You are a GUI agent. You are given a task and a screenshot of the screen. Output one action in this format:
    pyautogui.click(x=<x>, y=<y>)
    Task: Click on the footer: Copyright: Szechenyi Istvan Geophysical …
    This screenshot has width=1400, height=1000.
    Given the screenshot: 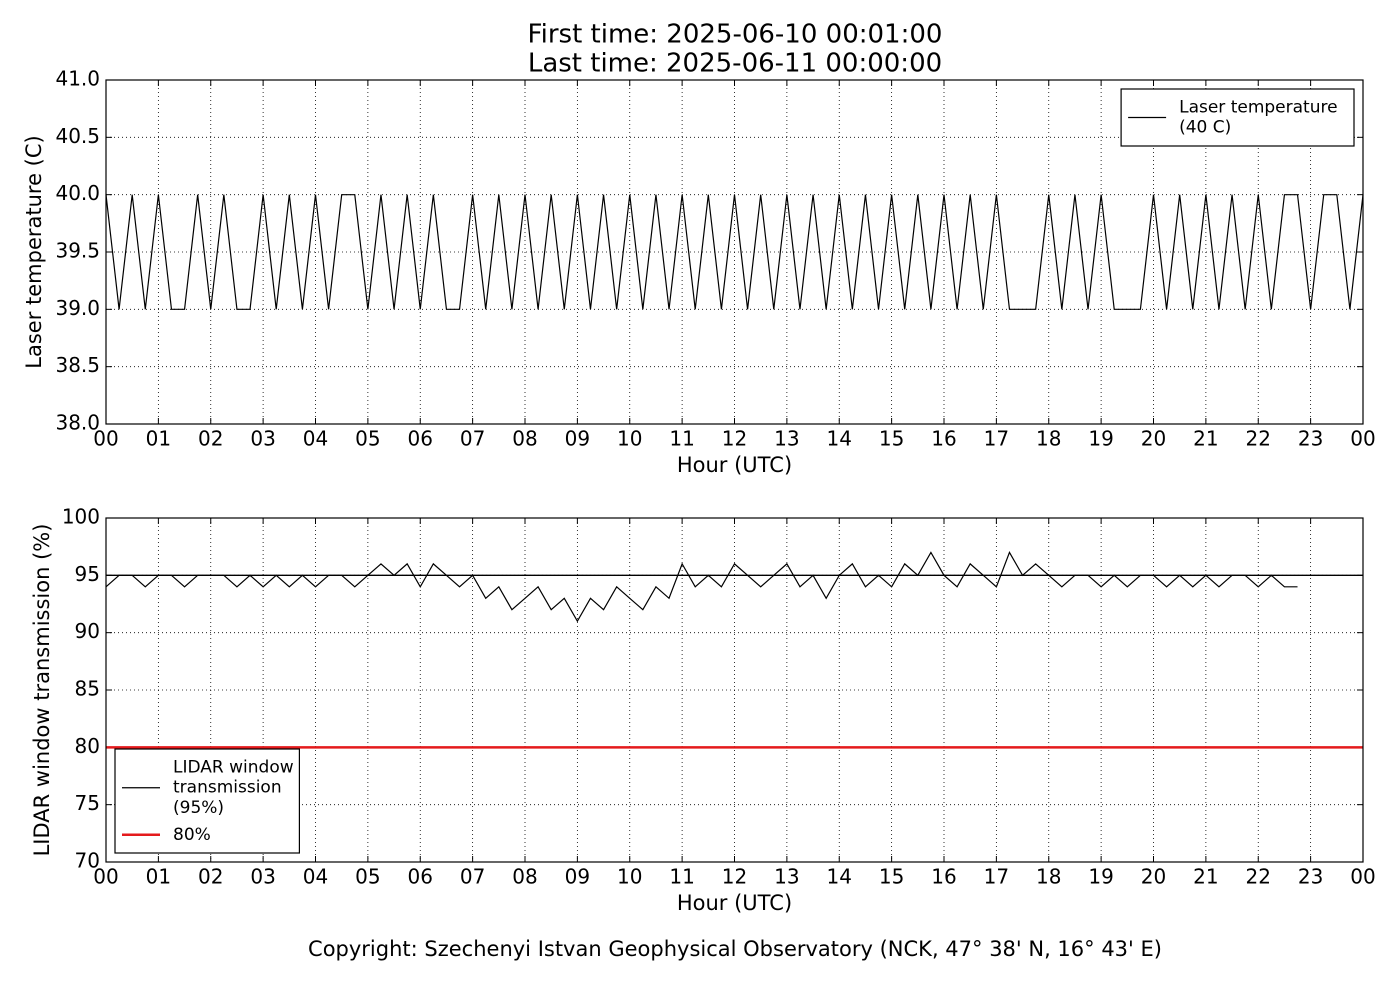 What is the action you would take?
    pyautogui.click(x=735, y=949)
    